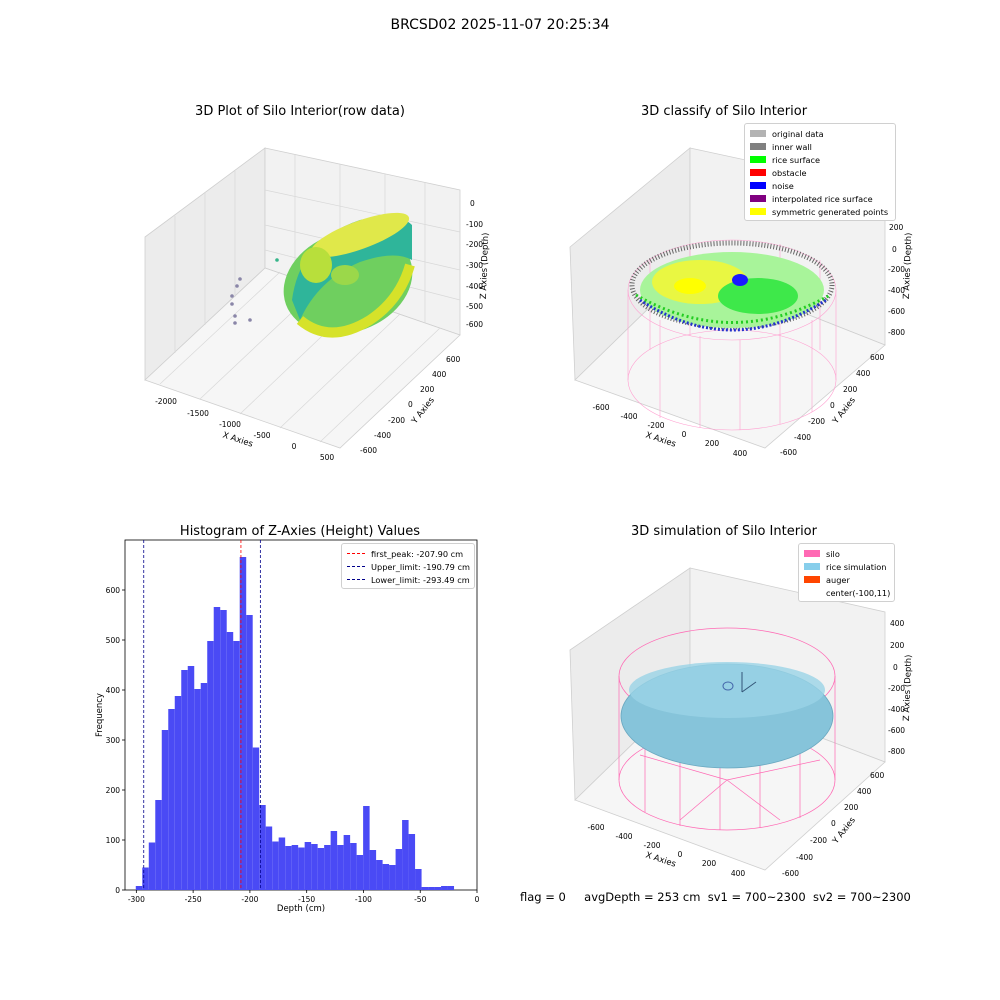 The height and width of the screenshot is (1000, 1000). Describe the element at coordinates (833, 553) in the screenshot. I see `legend-label: silo` at that location.